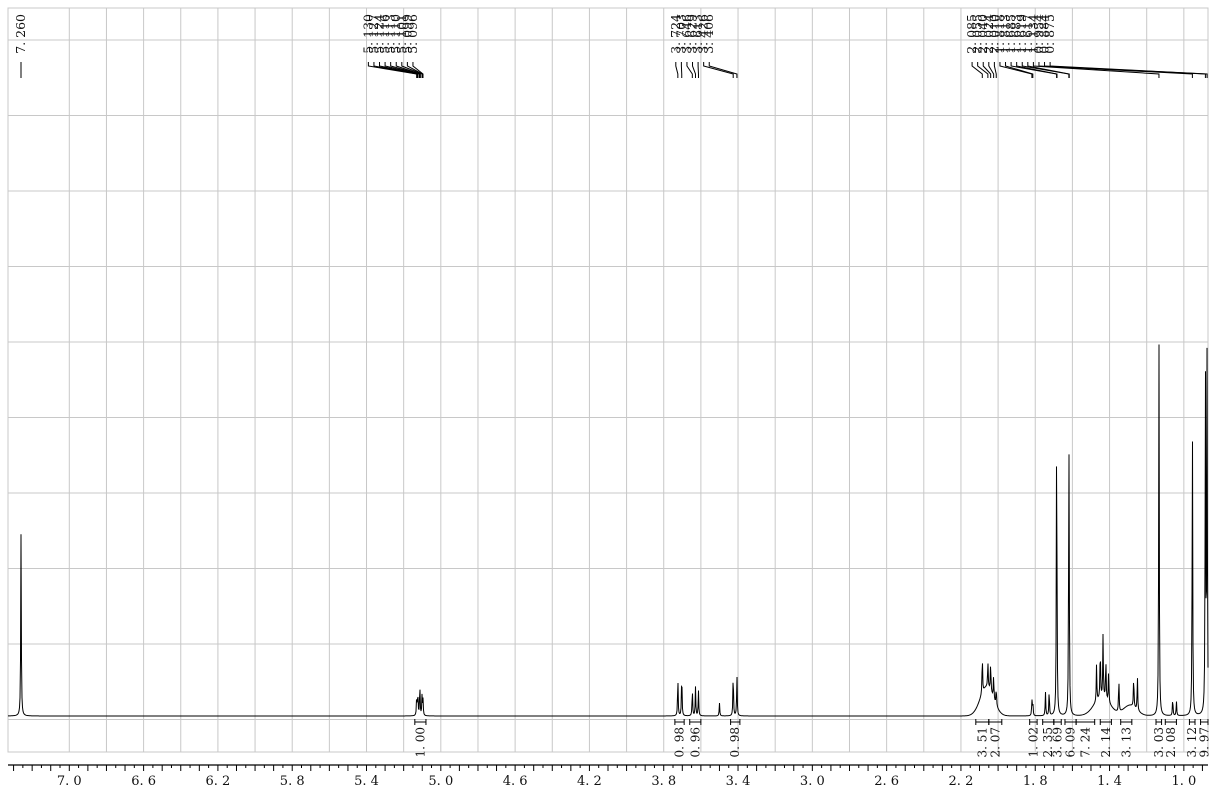  I want to click on integral-label: 2. 14, so click(1106, 742).